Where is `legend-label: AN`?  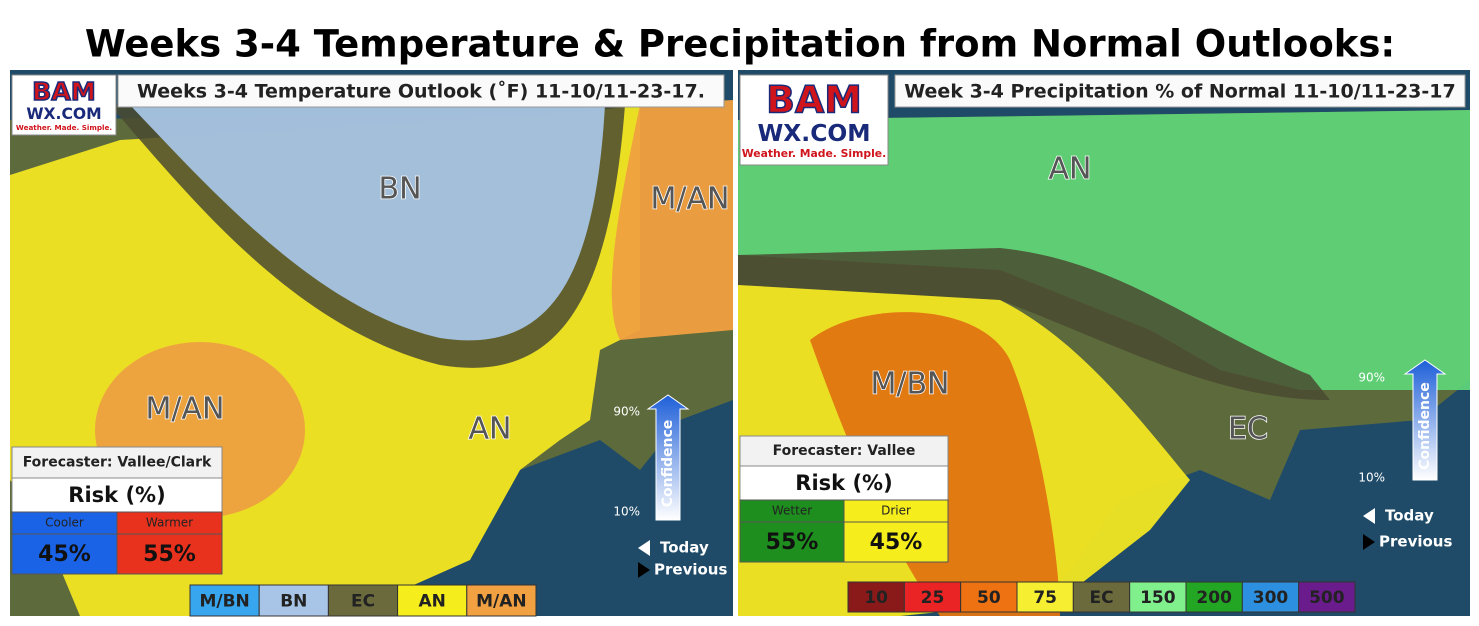
legend-label: AN is located at coordinates (432, 602).